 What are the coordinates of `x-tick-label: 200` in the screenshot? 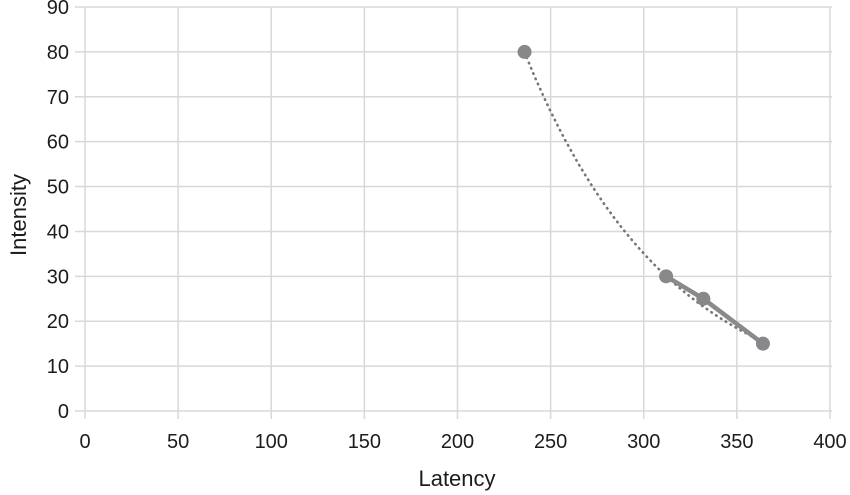 It's located at (457, 442).